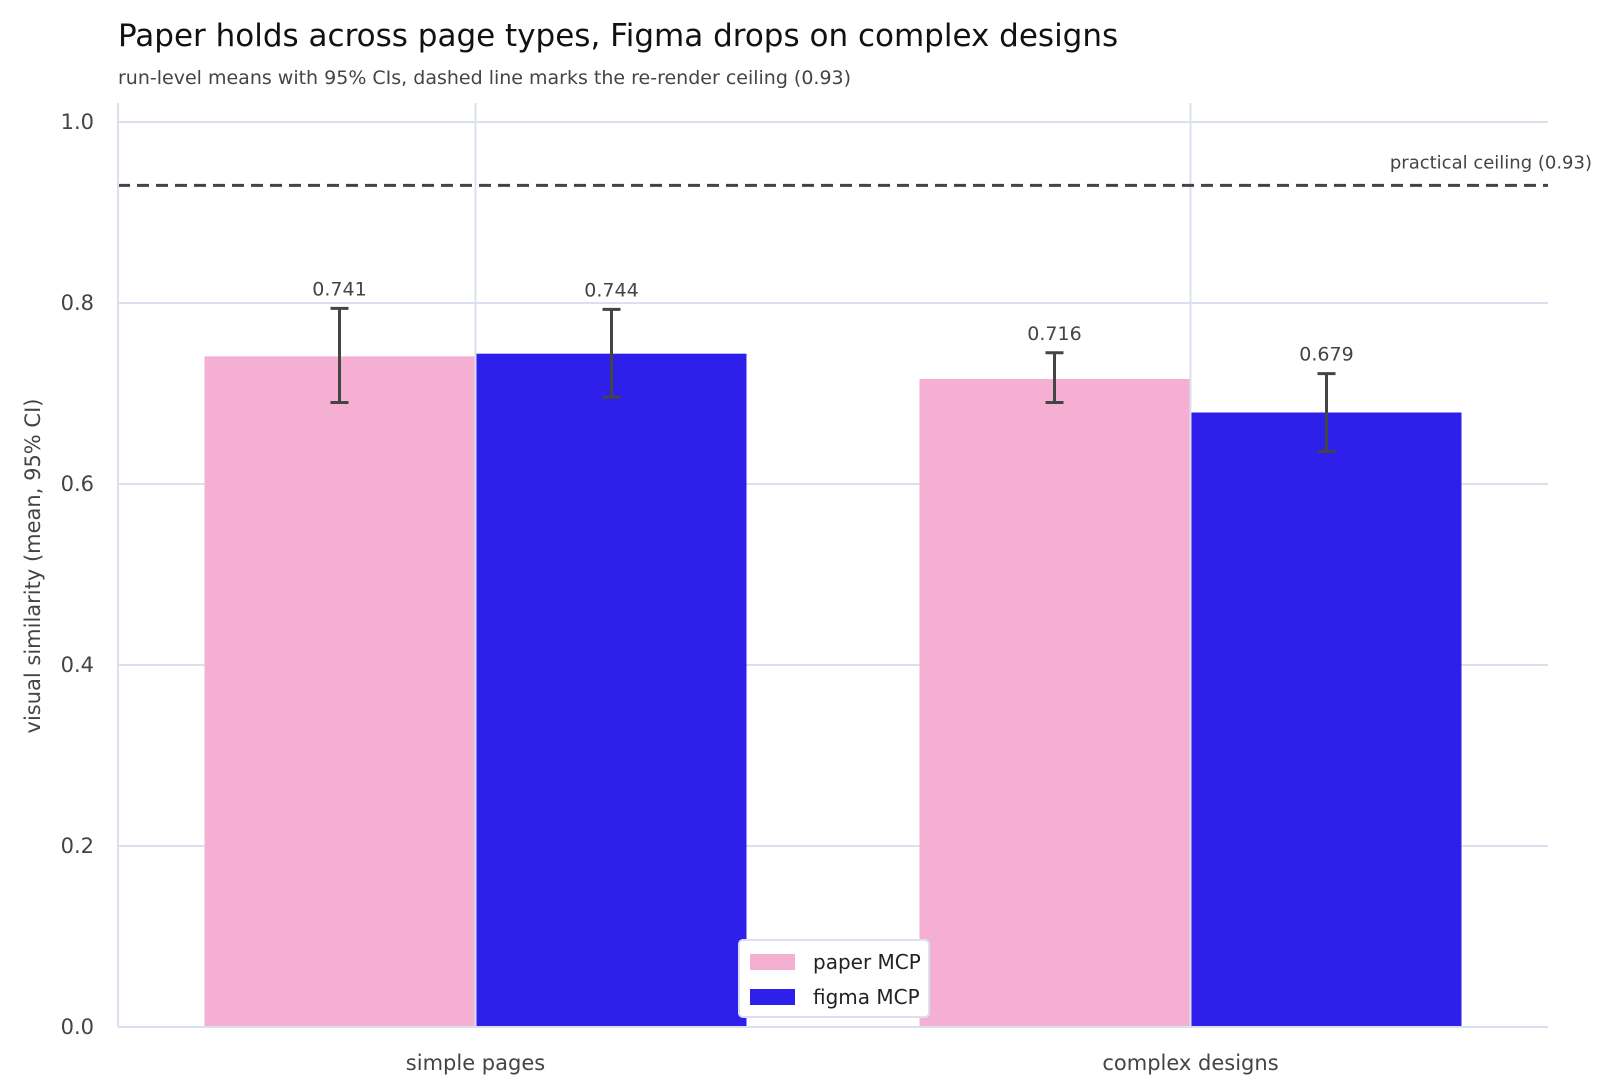 This screenshot has height=1089, width=1600. I want to click on y-tick-label: 0.8, so click(77, 303).